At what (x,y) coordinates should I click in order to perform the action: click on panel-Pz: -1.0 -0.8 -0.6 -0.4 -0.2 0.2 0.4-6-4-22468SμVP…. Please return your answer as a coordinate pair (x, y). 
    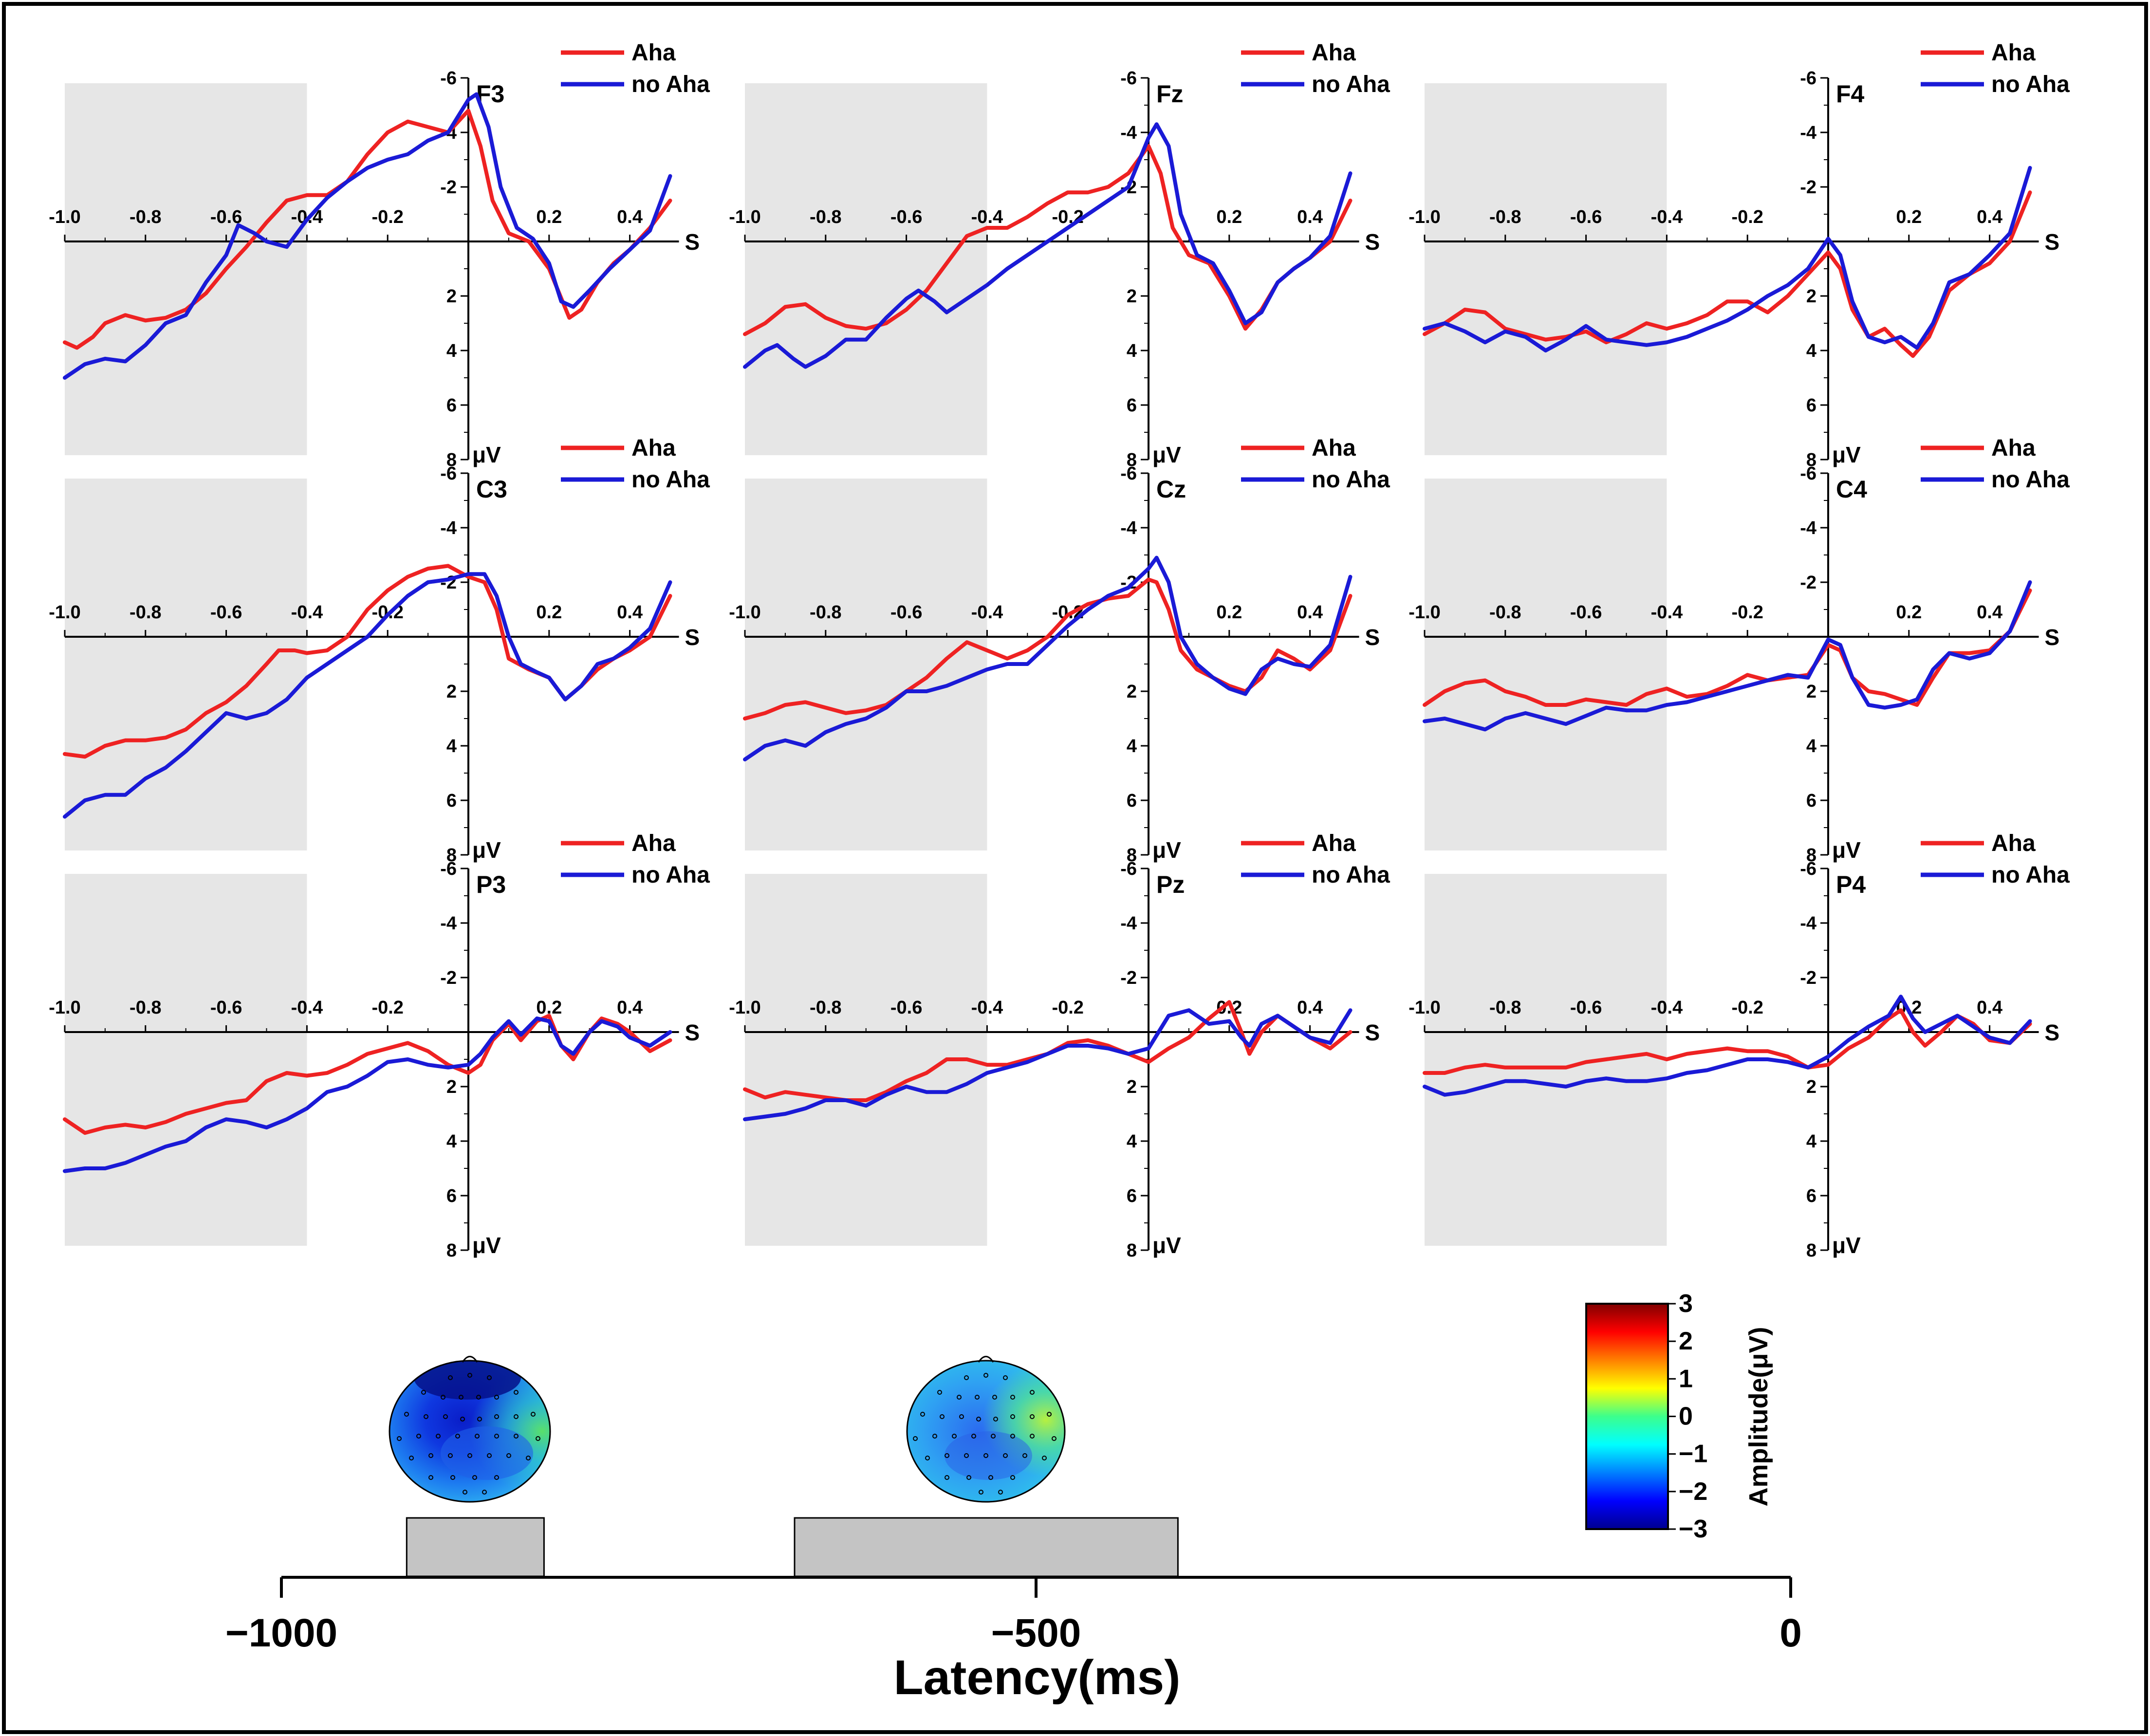
    Looking at the image, I should click on (1059, 1046).